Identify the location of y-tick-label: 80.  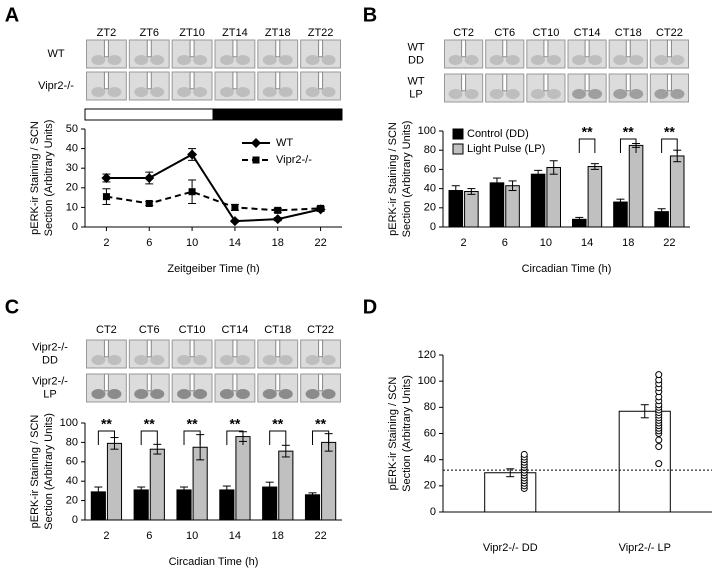
(430, 407).